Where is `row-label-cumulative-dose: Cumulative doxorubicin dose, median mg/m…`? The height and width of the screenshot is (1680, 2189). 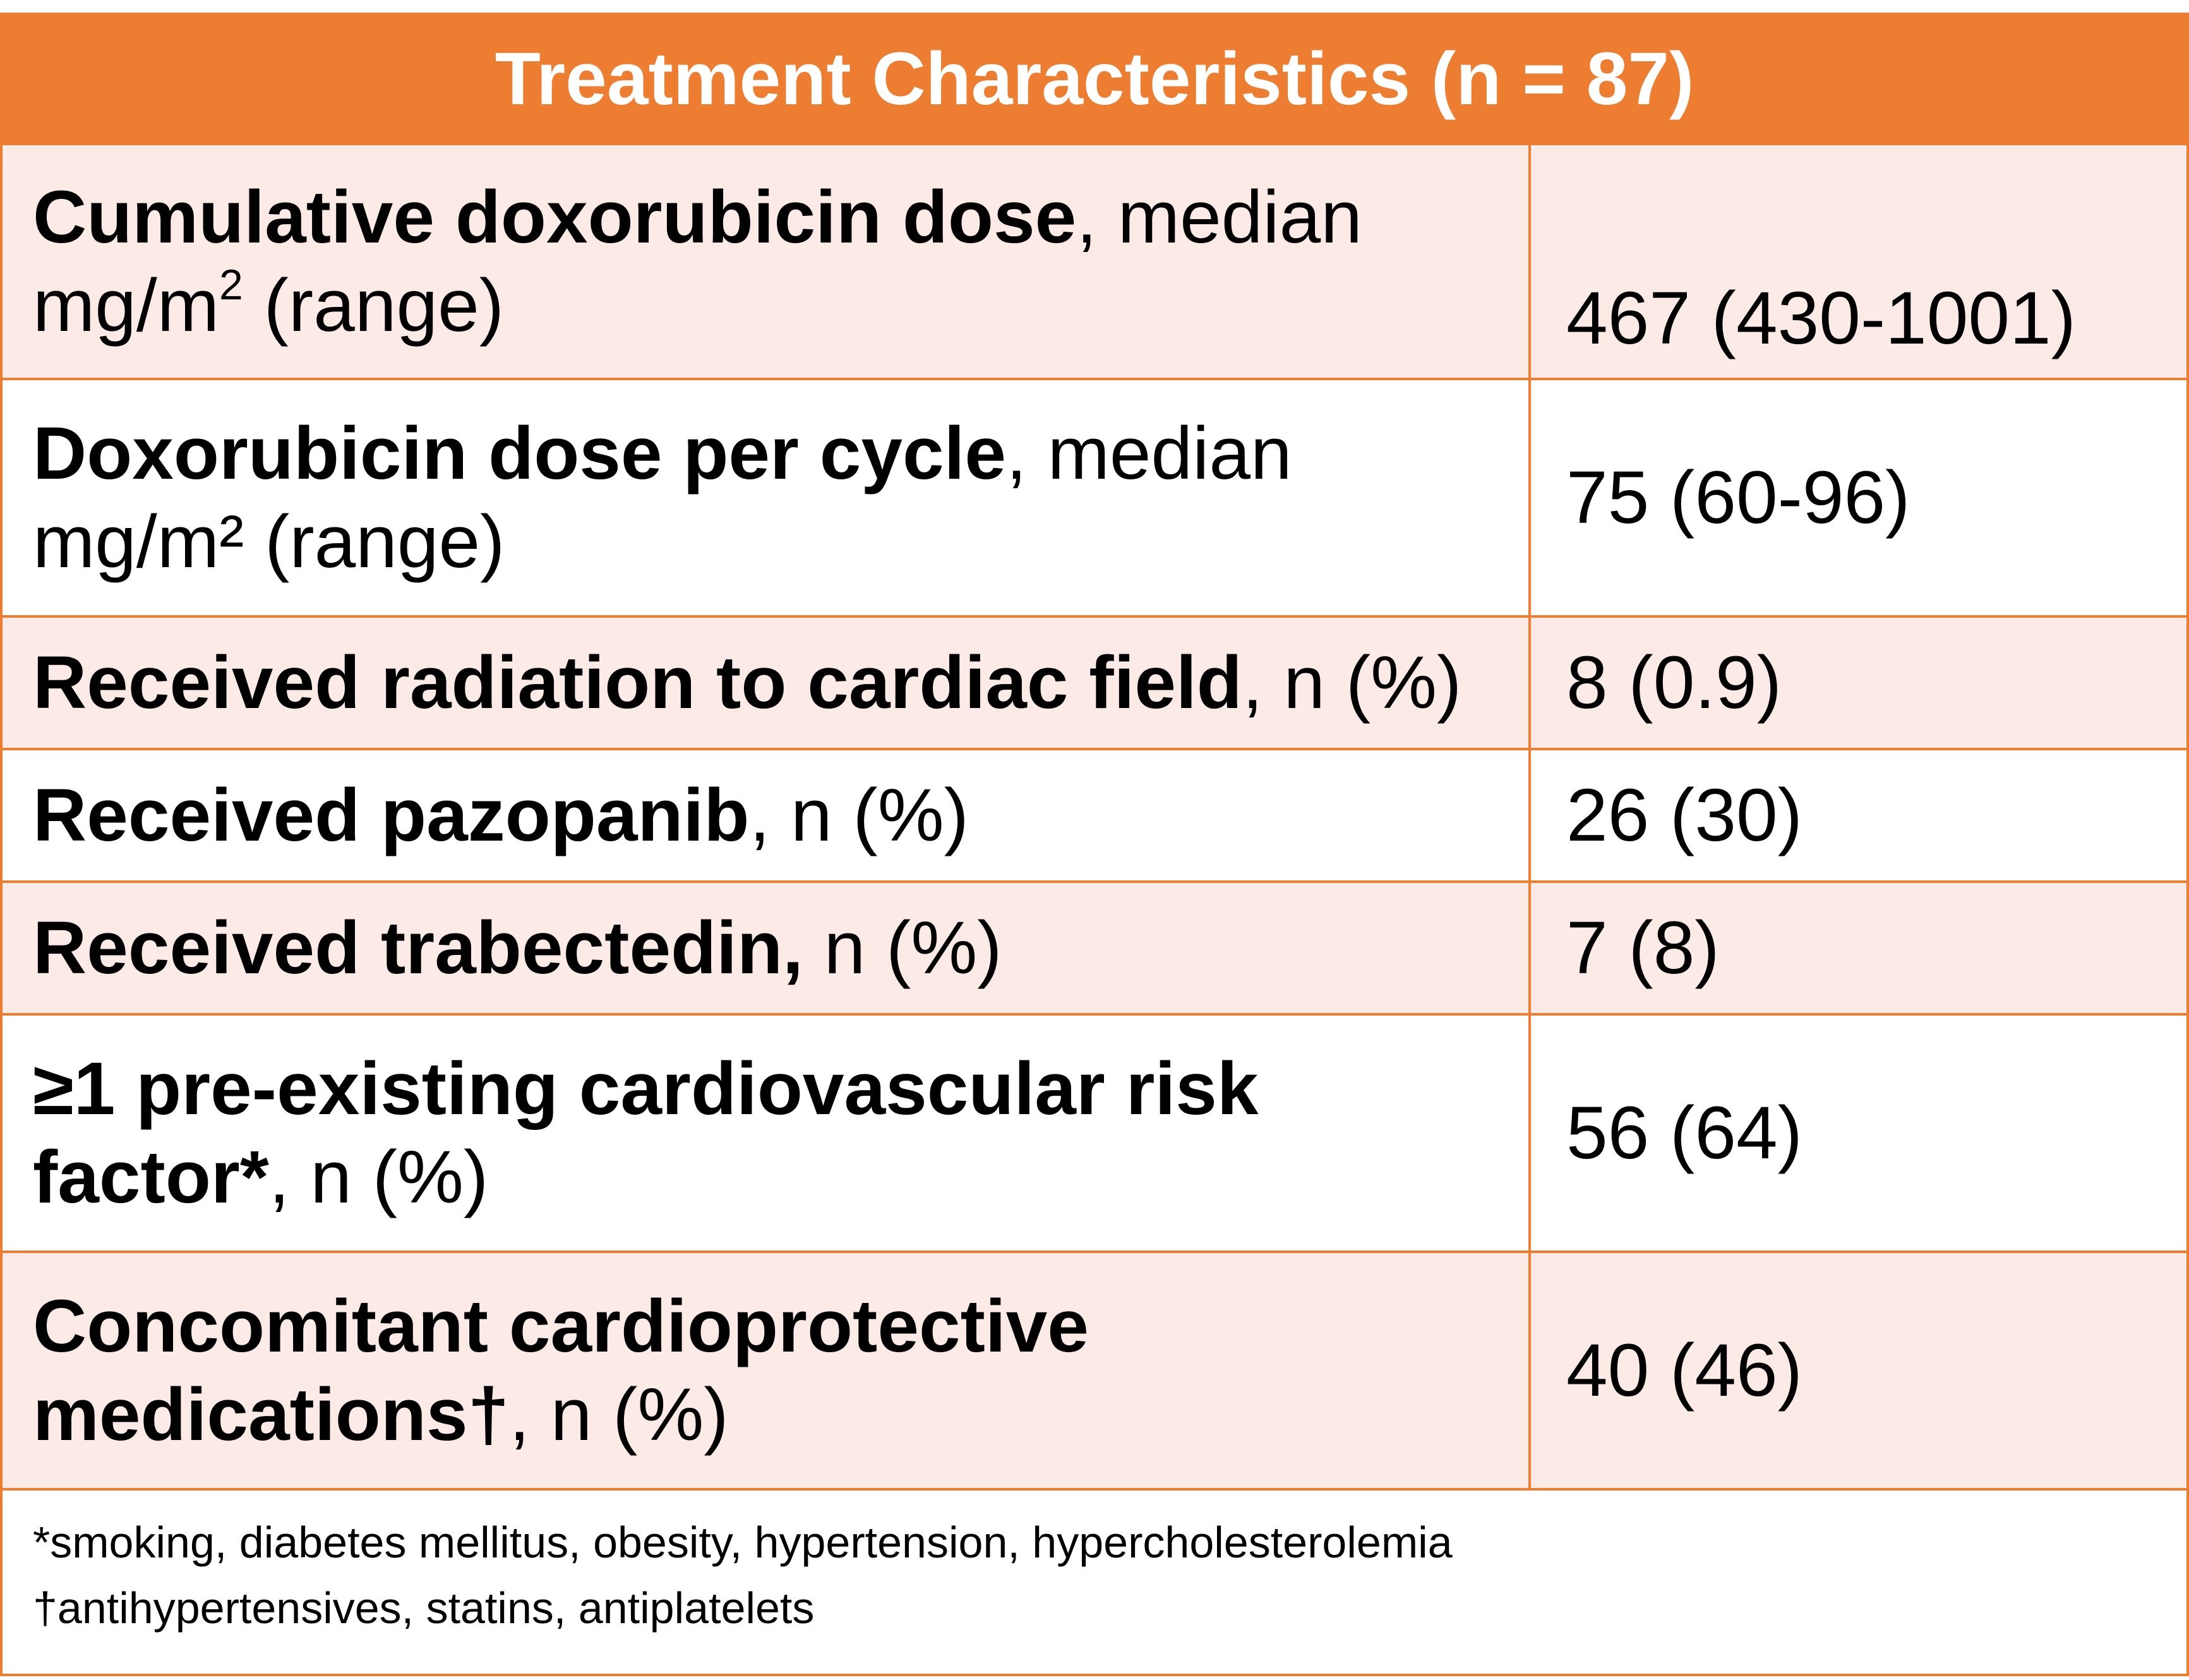 row-label-cumulative-dose: Cumulative doxorubicin dose, median mg/m… is located at coordinates (765, 261).